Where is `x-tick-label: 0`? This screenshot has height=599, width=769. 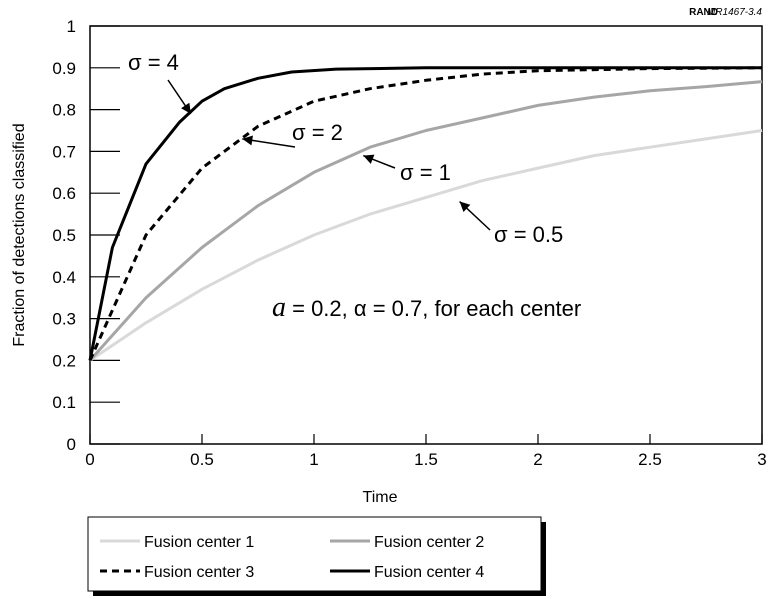 x-tick-label: 0 is located at coordinates (89, 459).